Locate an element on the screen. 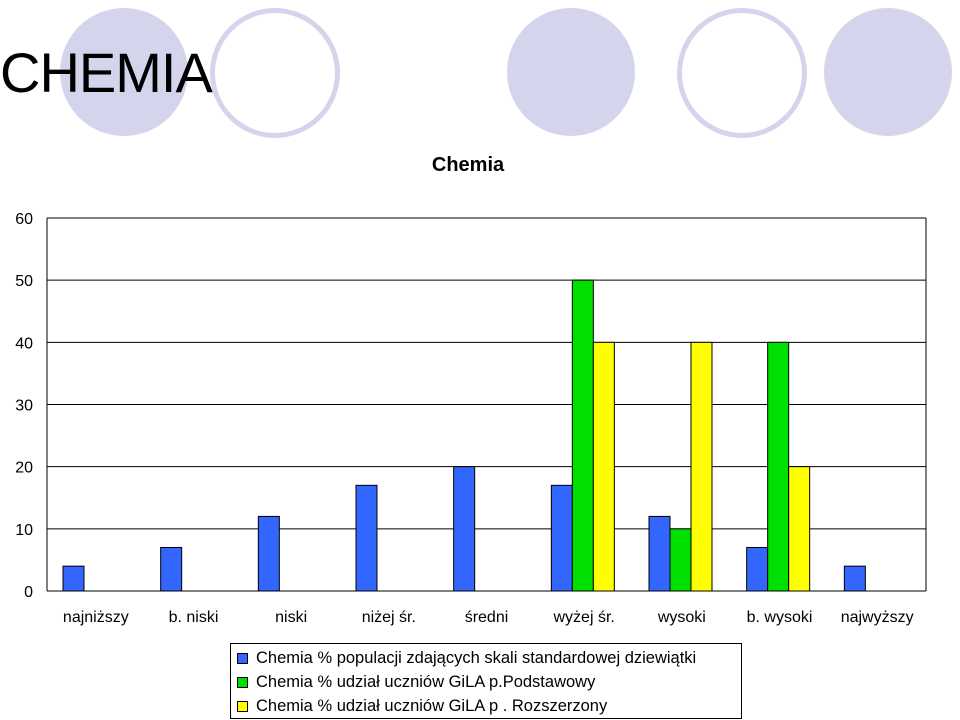 The image size is (960, 720). x-tick-label: wysoki is located at coordinates (681, 617).